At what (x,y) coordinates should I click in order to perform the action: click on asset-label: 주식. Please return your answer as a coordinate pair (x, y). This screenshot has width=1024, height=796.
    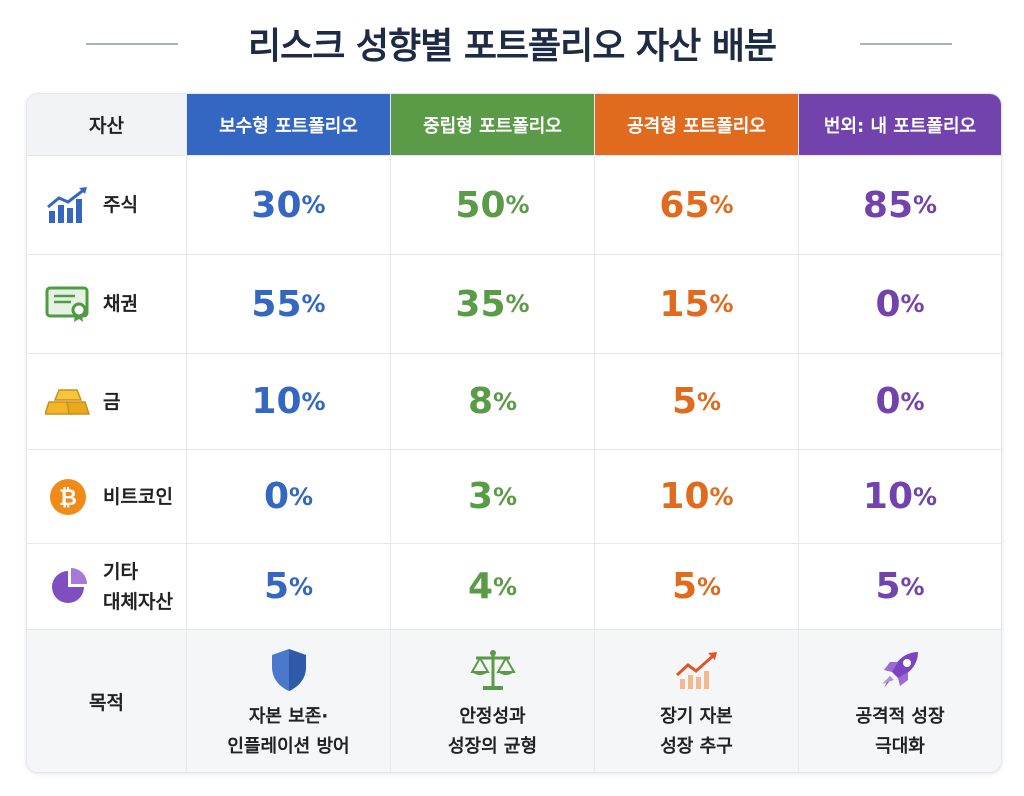
    Looking at the image, I should click on (120, 205).